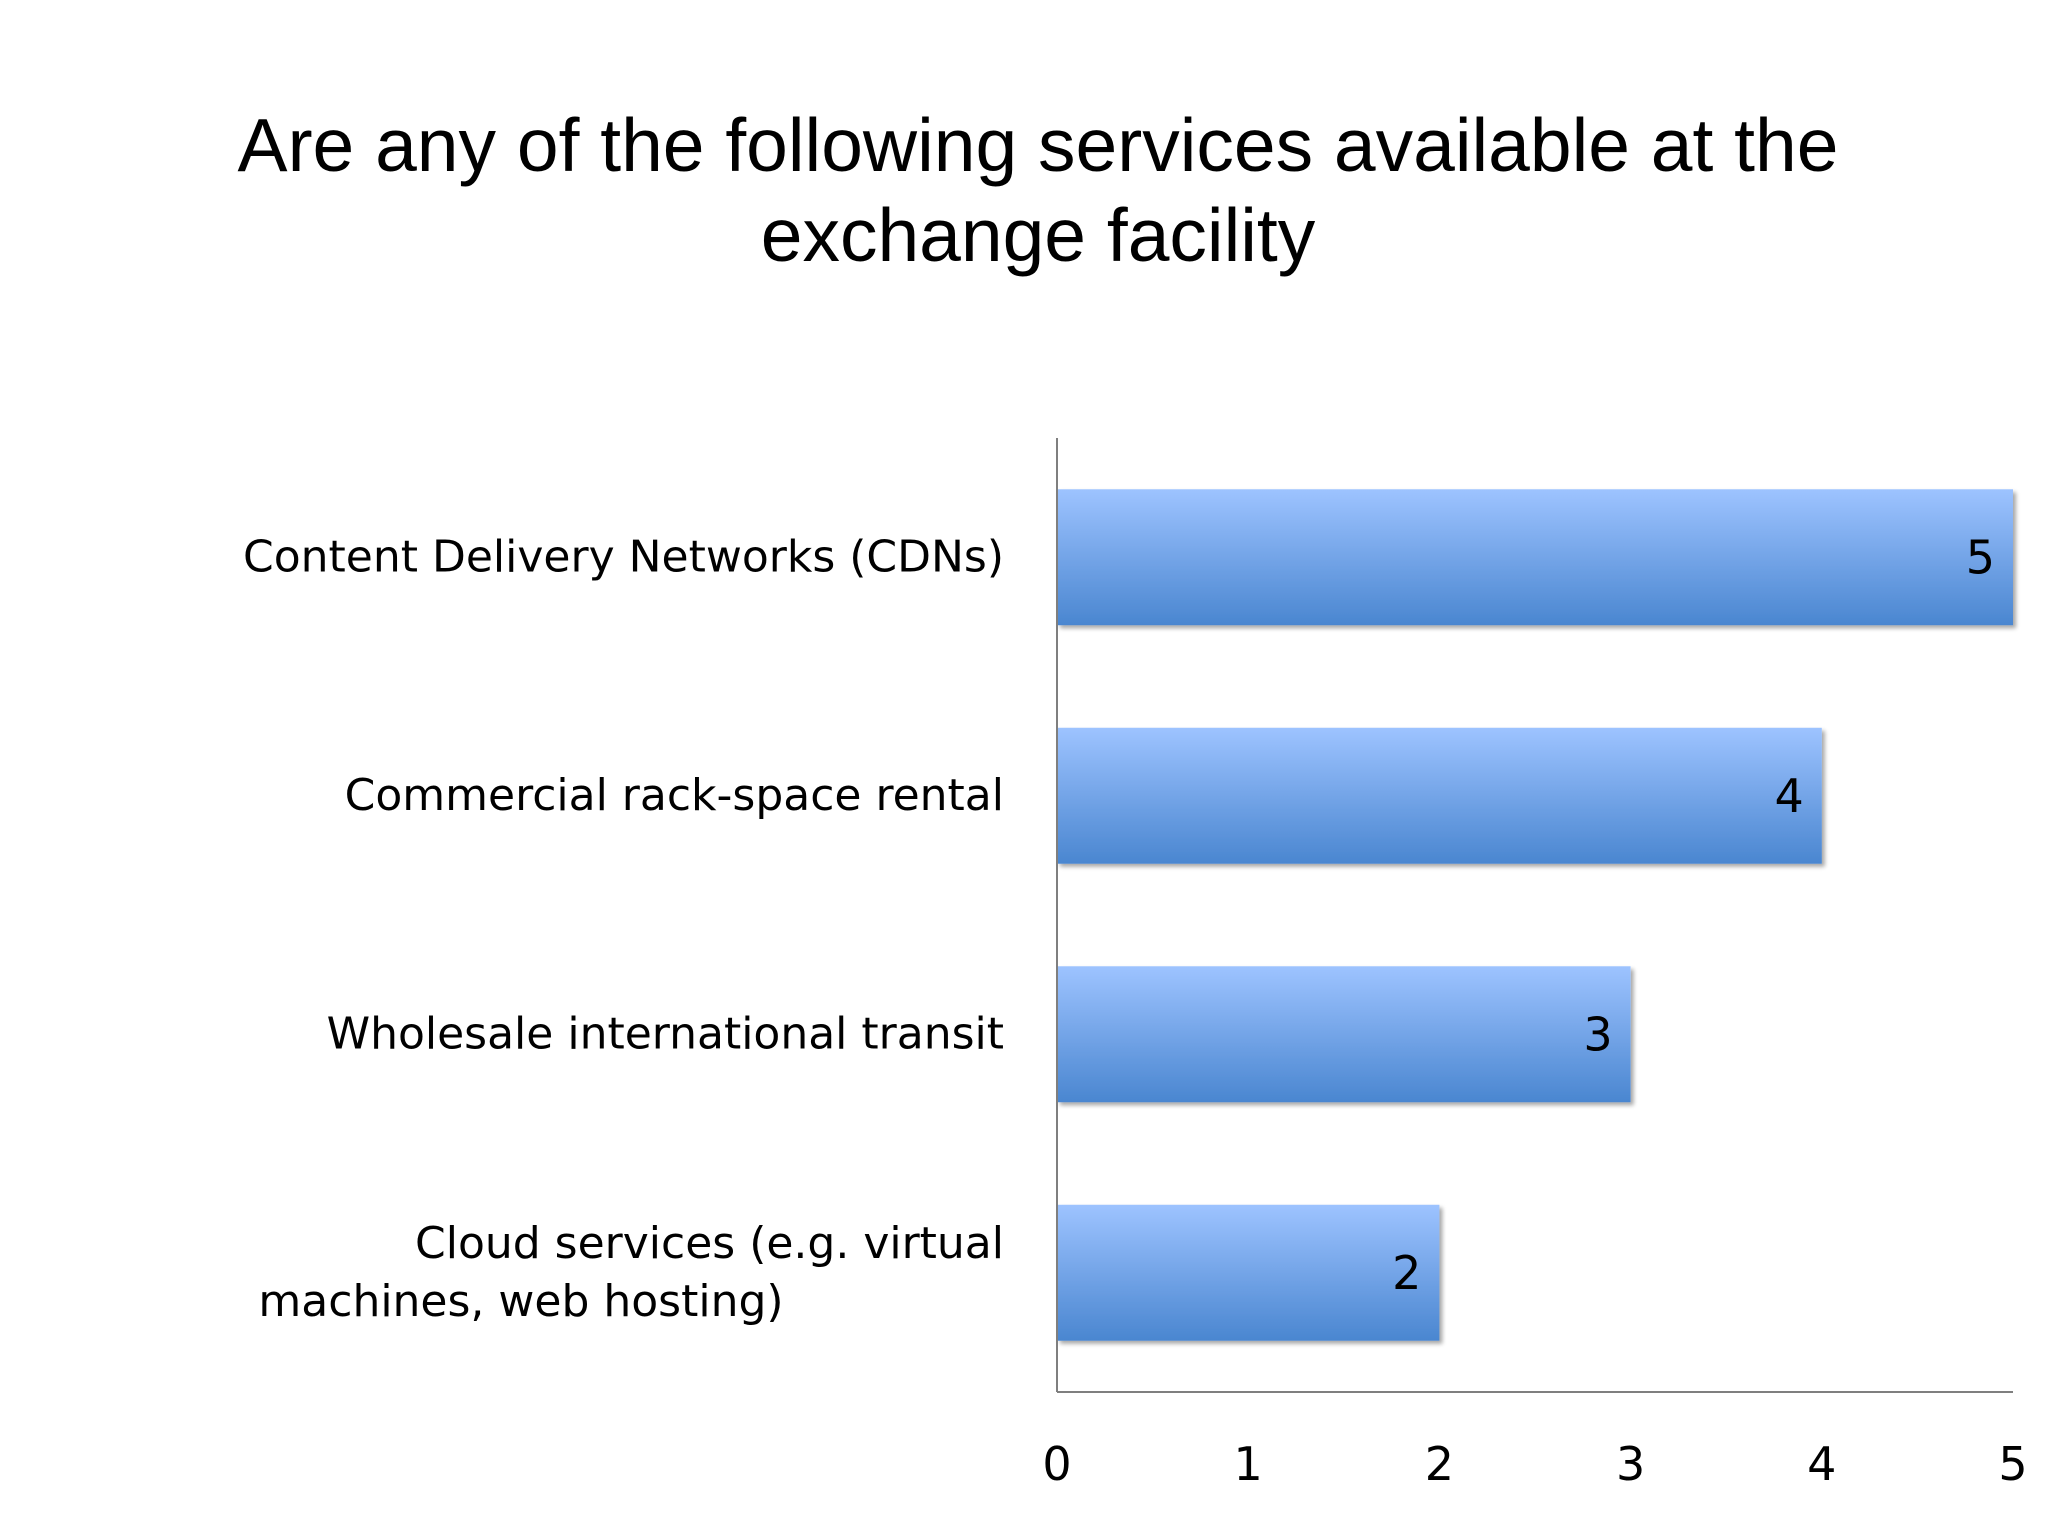  What do you see at coordinates (1248, 1464) in the screenshot?
I see `x-tick-1: 1` at bounding box center [1248, 1464].